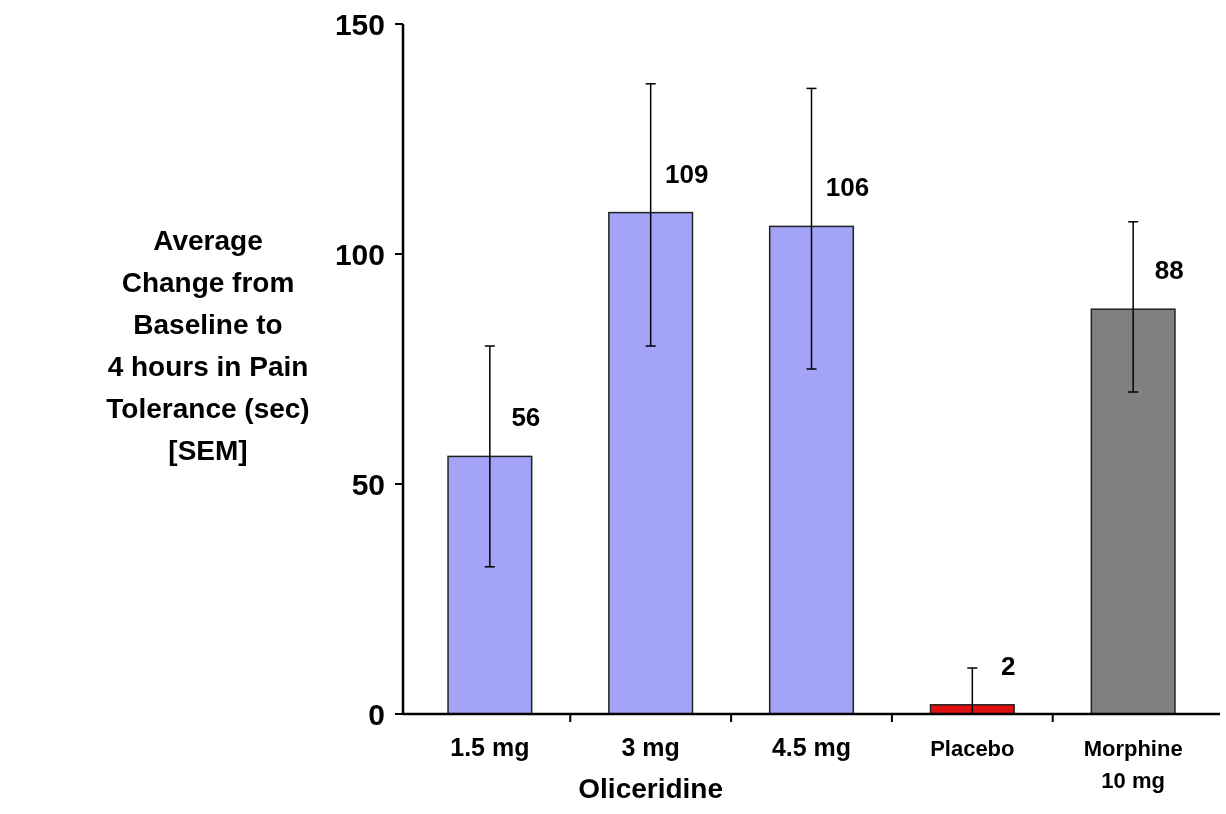 The height and width of the screenshot is (814, 1226). What do you see at coordinates (490, 747) in the screenshot?
I see `x-tick-label: 1.5 mg` at bounding box center [490, 747].